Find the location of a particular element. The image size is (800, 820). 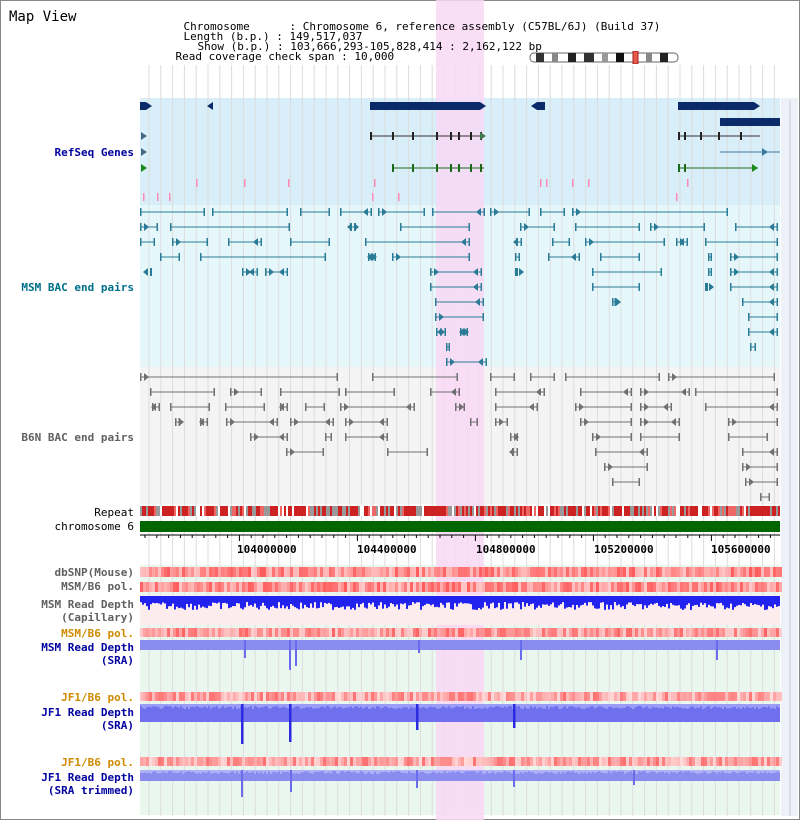

track-label-msm-b6-pol-1: MSM/B6 pol. is located at coordinates (97, 586).